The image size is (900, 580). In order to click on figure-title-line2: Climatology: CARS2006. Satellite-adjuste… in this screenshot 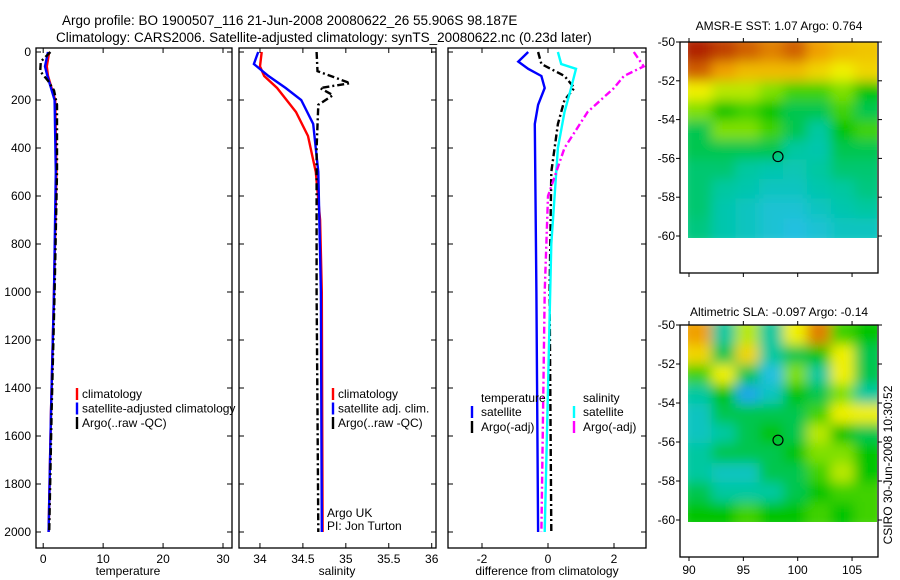, I will do `click(324, 37)`.